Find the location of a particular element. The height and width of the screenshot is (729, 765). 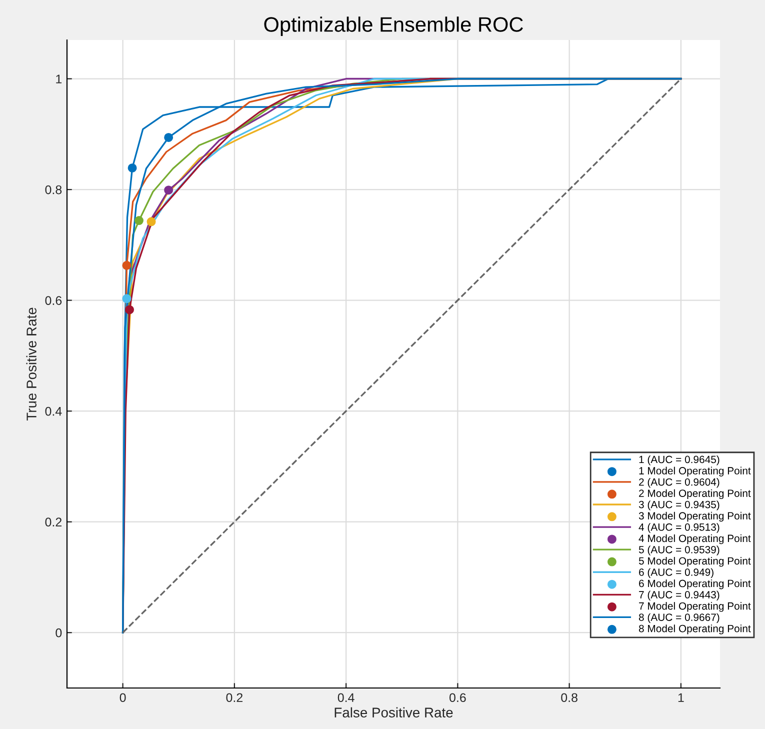

legend-label: 4 (AUC = 0.9513) is located at coordinates (679, 528).